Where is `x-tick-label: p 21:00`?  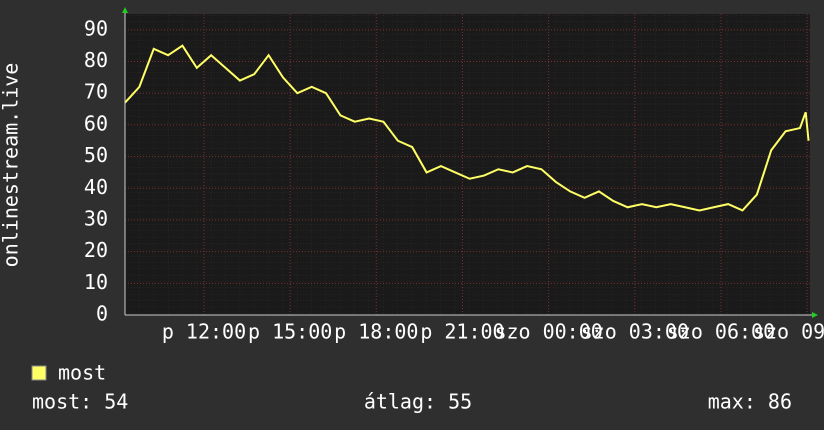
x-tick-label: p 21:00 is located at coordinates (462, 332).